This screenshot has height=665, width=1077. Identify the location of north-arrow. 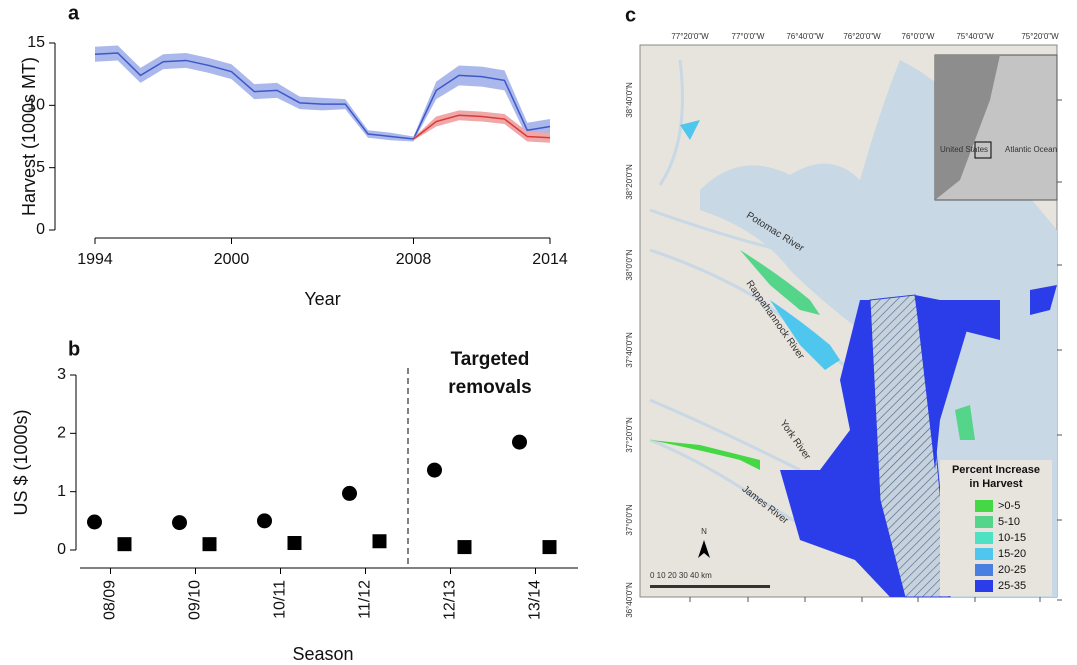
(704, 549).